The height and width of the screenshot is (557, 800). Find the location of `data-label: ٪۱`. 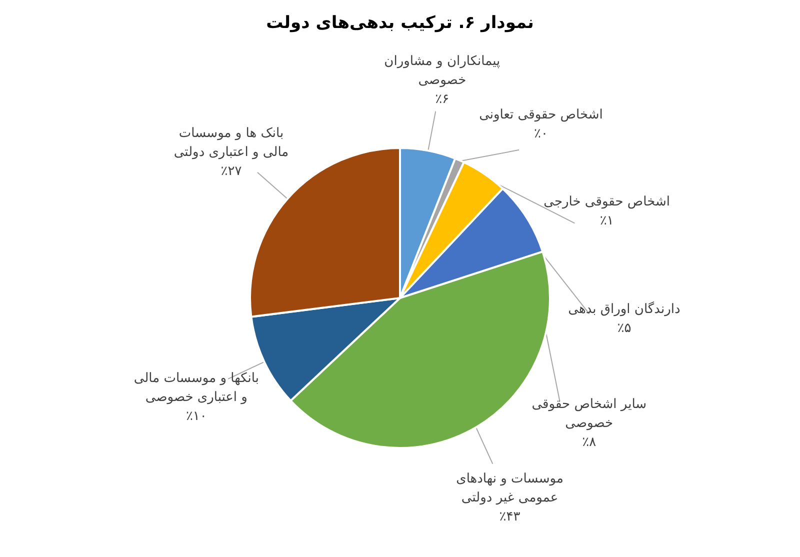

data-label: ٪۱ is located at coordinates (607, 220).